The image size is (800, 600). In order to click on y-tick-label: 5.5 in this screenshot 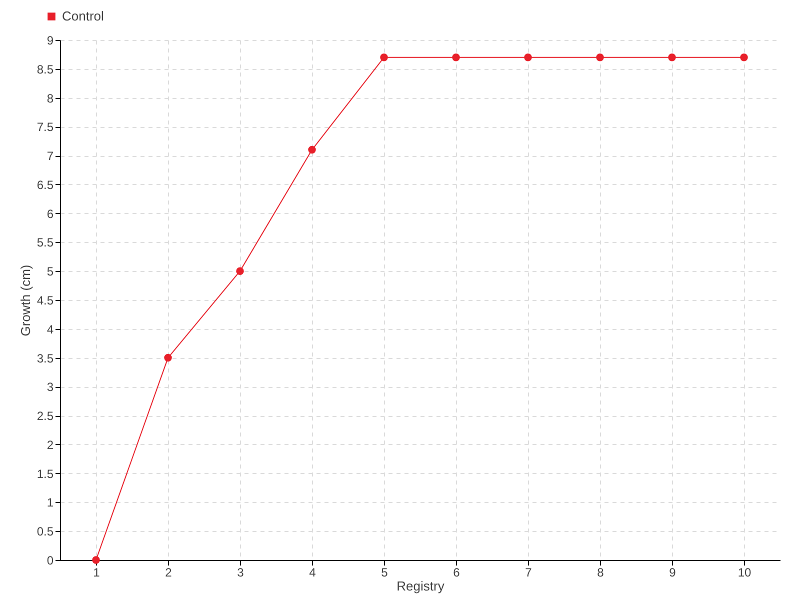, I will do `click(45, 243)`.